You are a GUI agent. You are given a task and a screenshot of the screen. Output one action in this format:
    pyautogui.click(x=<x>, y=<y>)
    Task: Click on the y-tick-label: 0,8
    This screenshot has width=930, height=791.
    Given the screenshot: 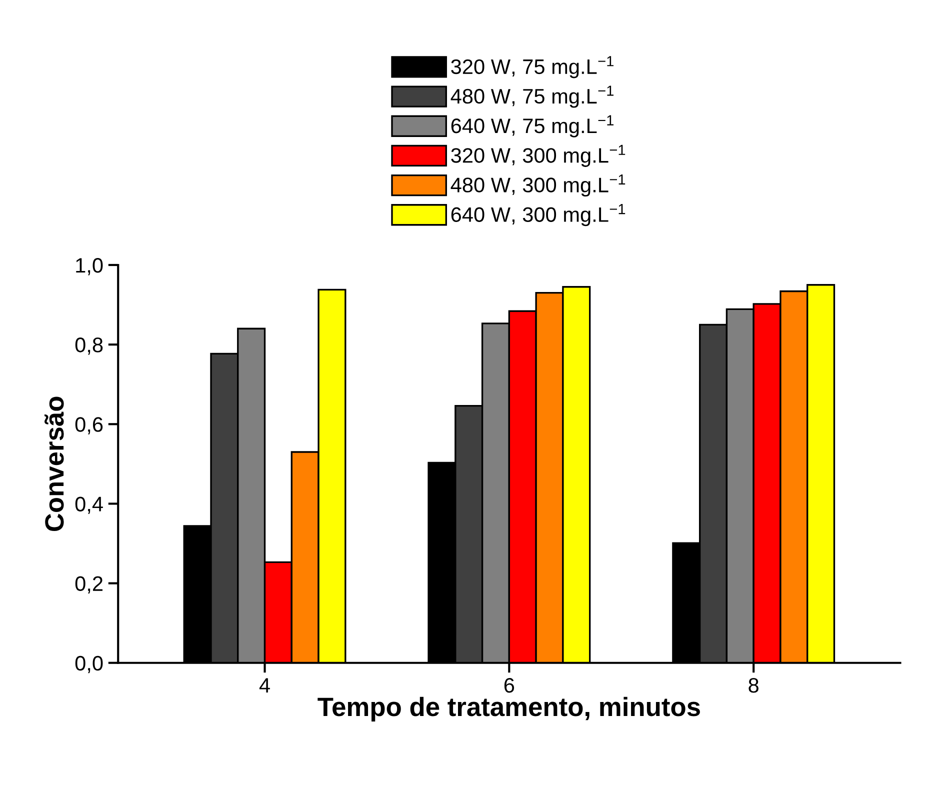 What is the action you would take?
    pyautogui.click(x=89, y=346)
    